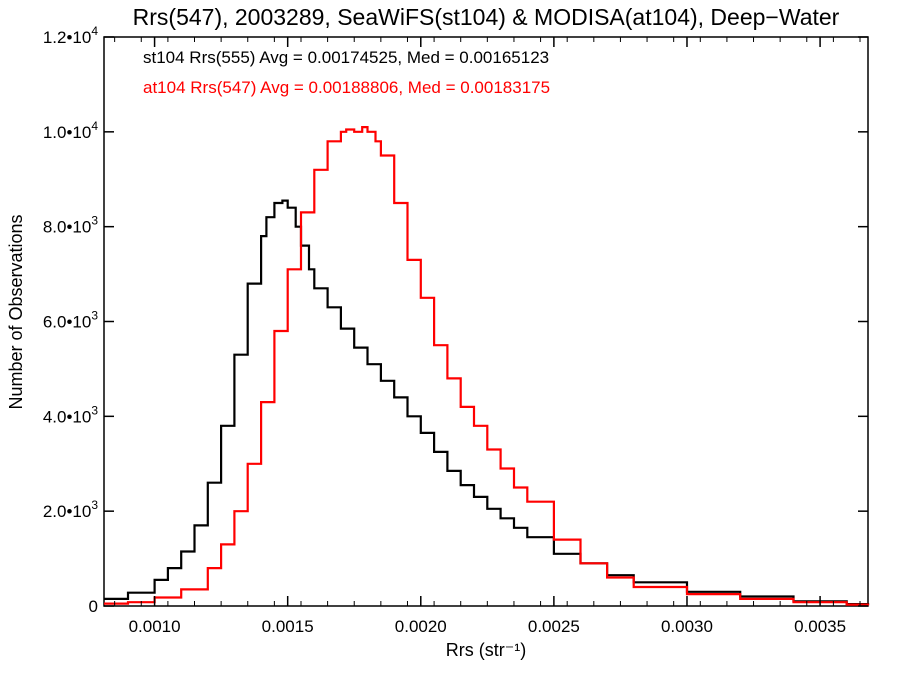 This screenshot has height=675, width=900. Describe the element at coordinates (71, 320) in the screenshot. I see `y-tick-label: 6.0•103` at that location.